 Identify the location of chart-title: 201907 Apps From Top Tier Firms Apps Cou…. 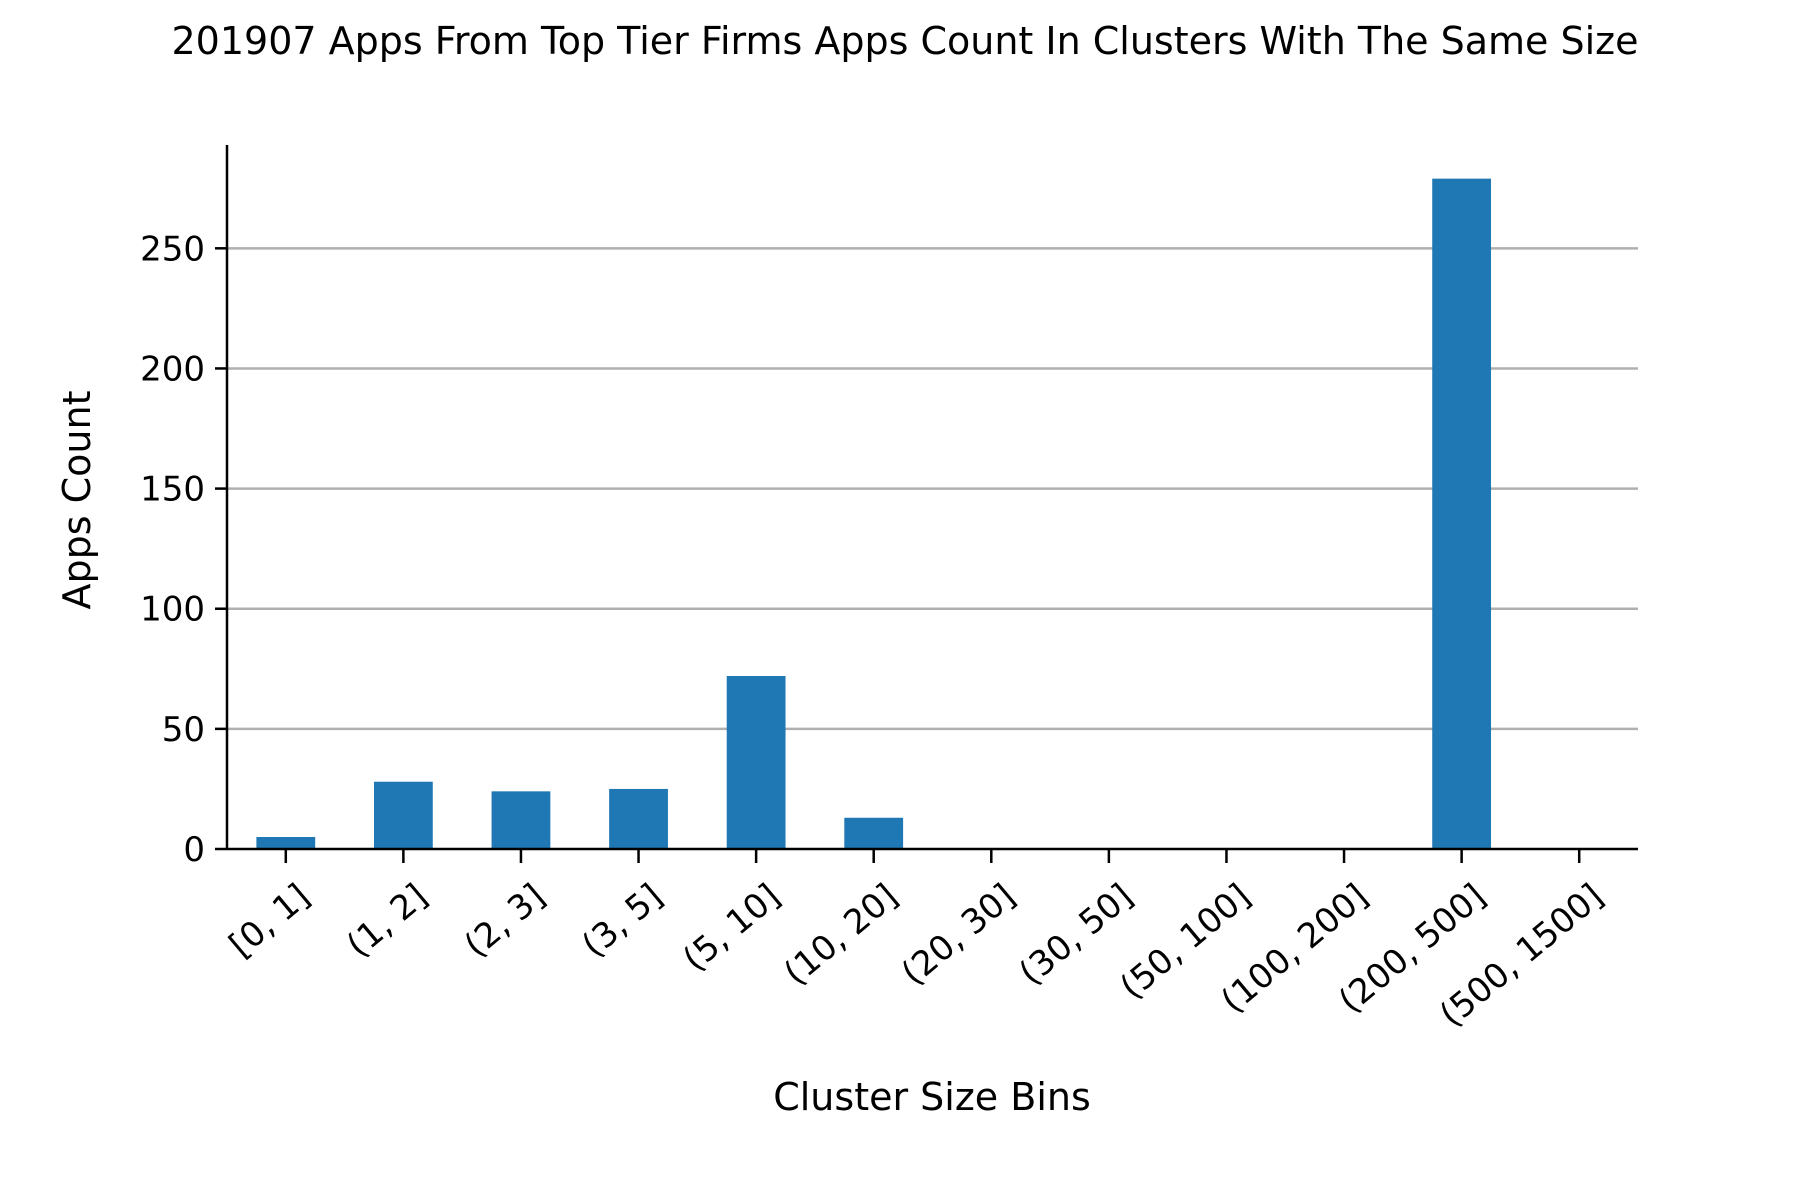
(904, 41).